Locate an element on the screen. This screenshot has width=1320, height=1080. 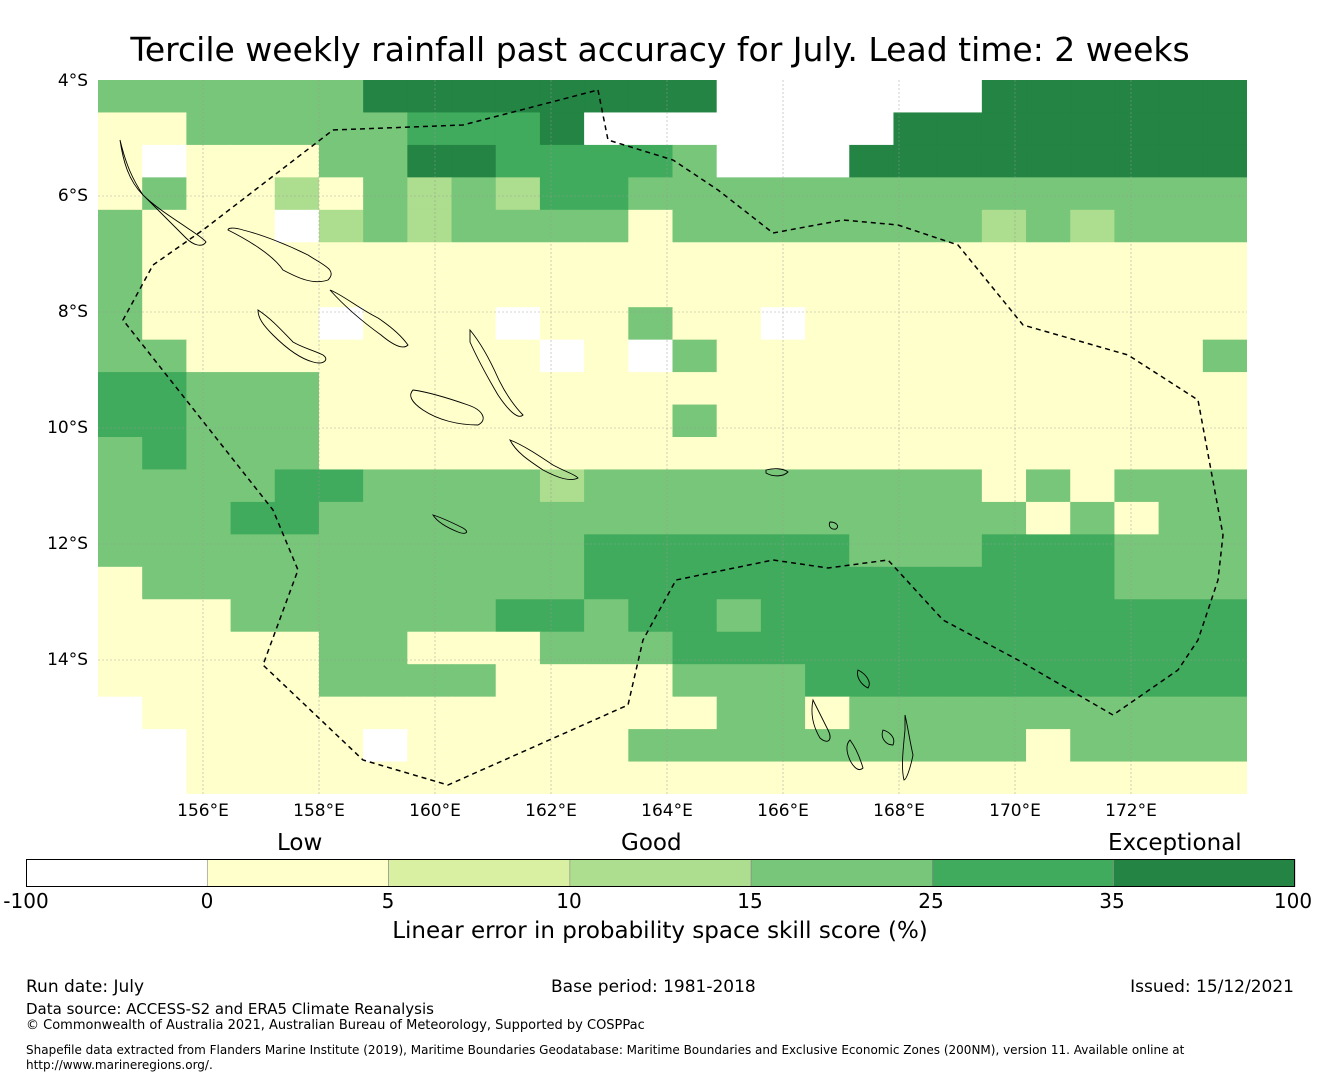
bougainville-coast is located at coordinates (279, 255).